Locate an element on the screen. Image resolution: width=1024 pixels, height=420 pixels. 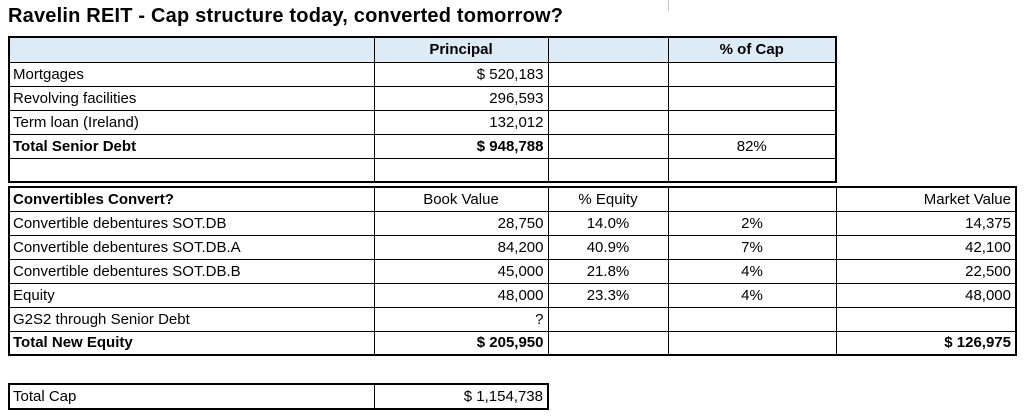
market-value: 22,500 is located at coordinates (926, 271).